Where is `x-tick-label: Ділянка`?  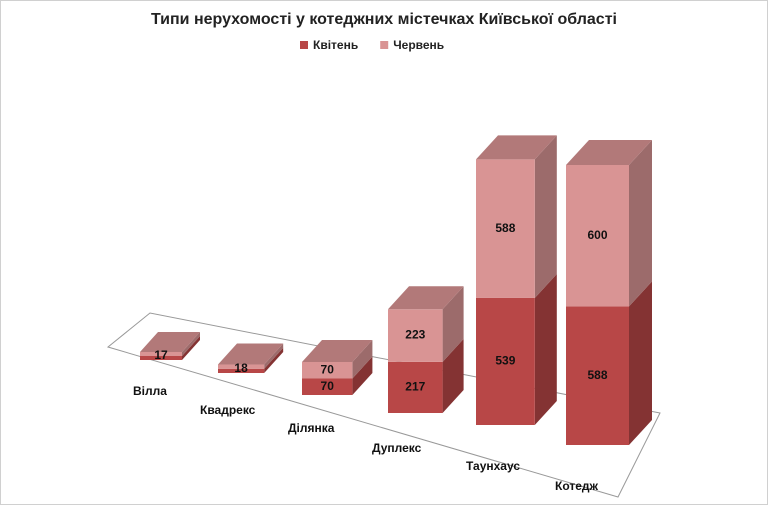 x-tick-label: Ділянка is located at coordinates (311, 428).